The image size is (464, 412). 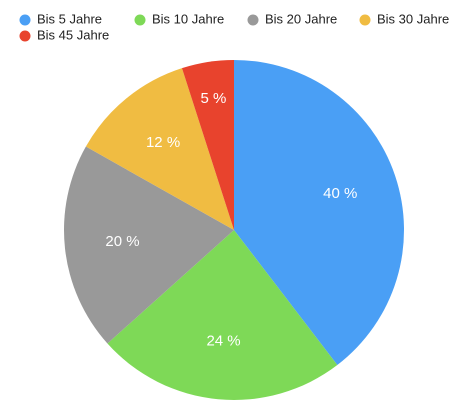 I want to click on slice-label: 20 %, so click(x=122, y=241).